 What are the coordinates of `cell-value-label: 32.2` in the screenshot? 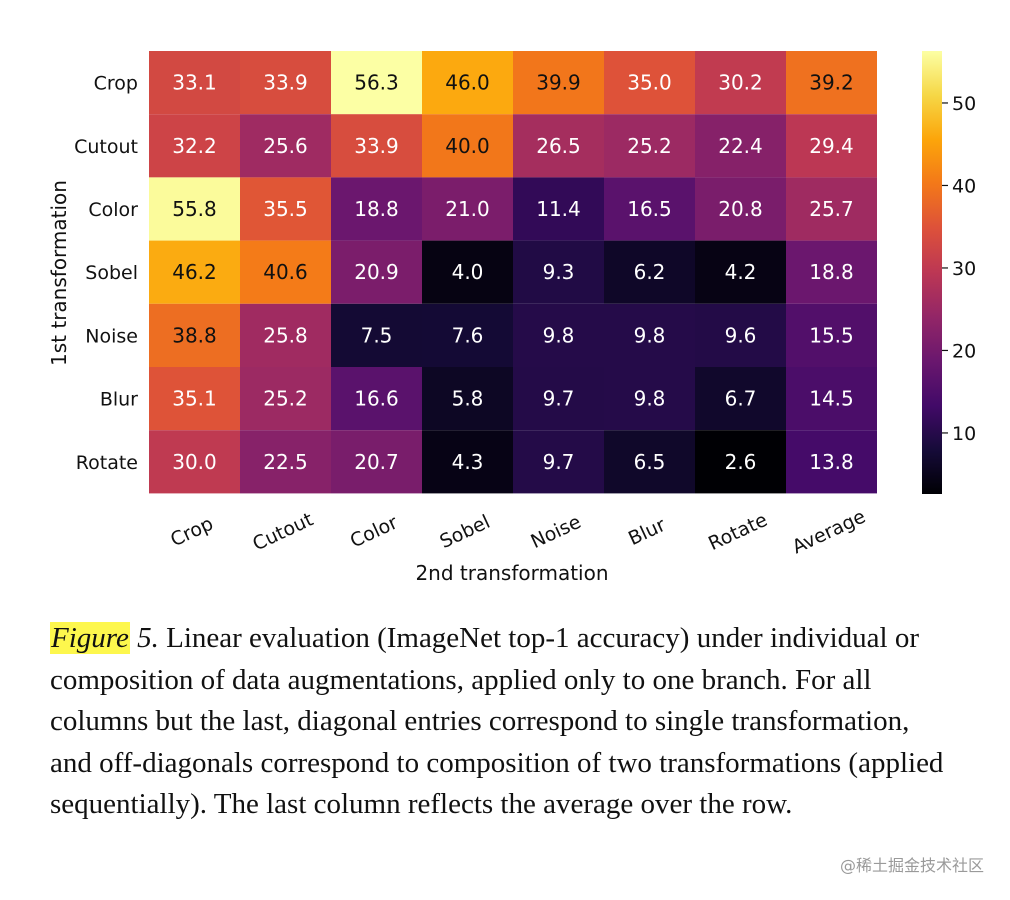 It's located at (194, 146).